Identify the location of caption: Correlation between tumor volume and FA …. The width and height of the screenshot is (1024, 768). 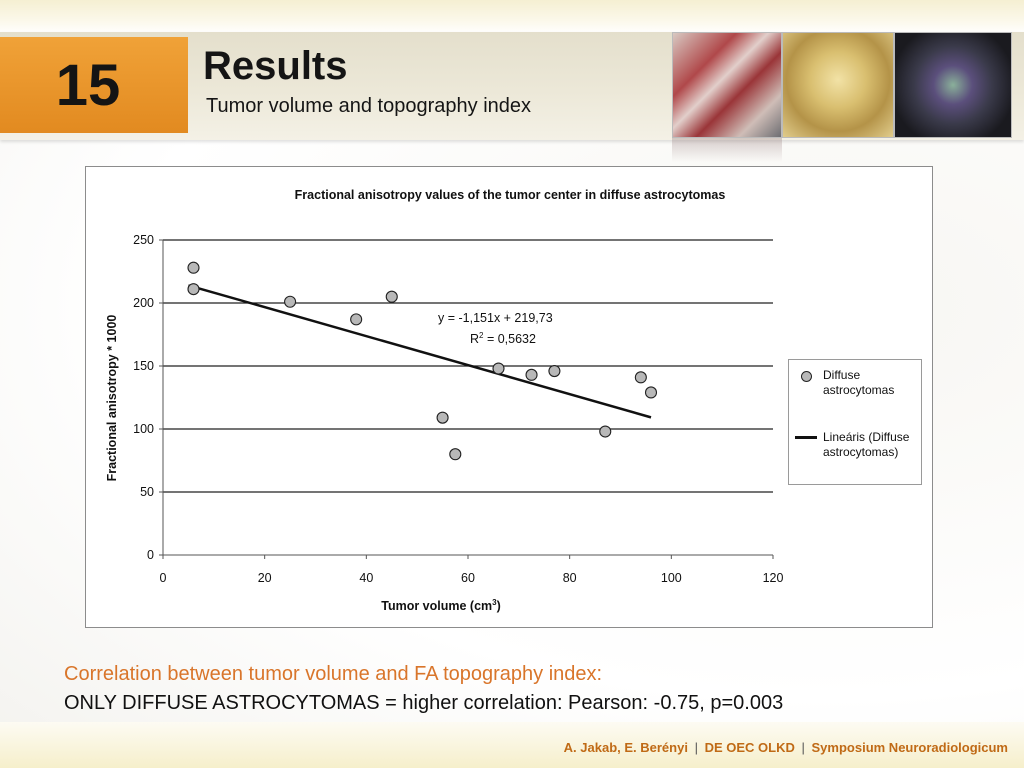
(534, 689).